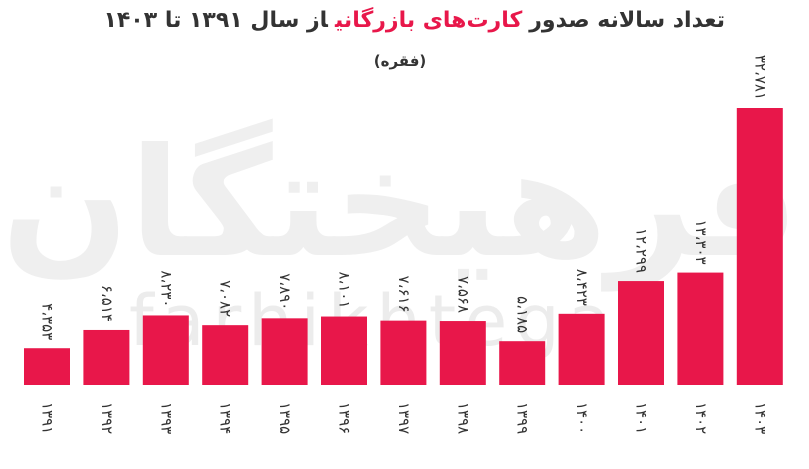 This screenshot has width=809, height=469. What do you see at coordinates (627, 20) in the screenshot?
I see `title-part: تعداد سالانه صدور` at bounding box center [627, 20].